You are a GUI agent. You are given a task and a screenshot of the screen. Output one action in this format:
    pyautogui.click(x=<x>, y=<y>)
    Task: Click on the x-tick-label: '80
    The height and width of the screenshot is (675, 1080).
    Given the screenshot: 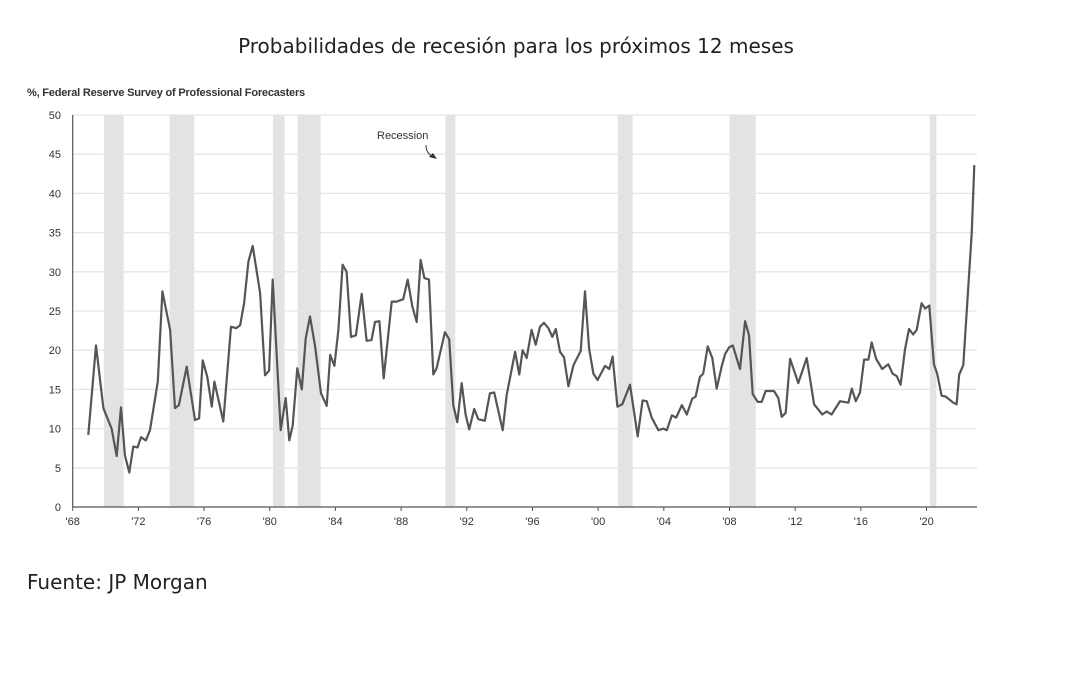 What is the action you would take?
    pyautogui.click(x=270, y=522)
    